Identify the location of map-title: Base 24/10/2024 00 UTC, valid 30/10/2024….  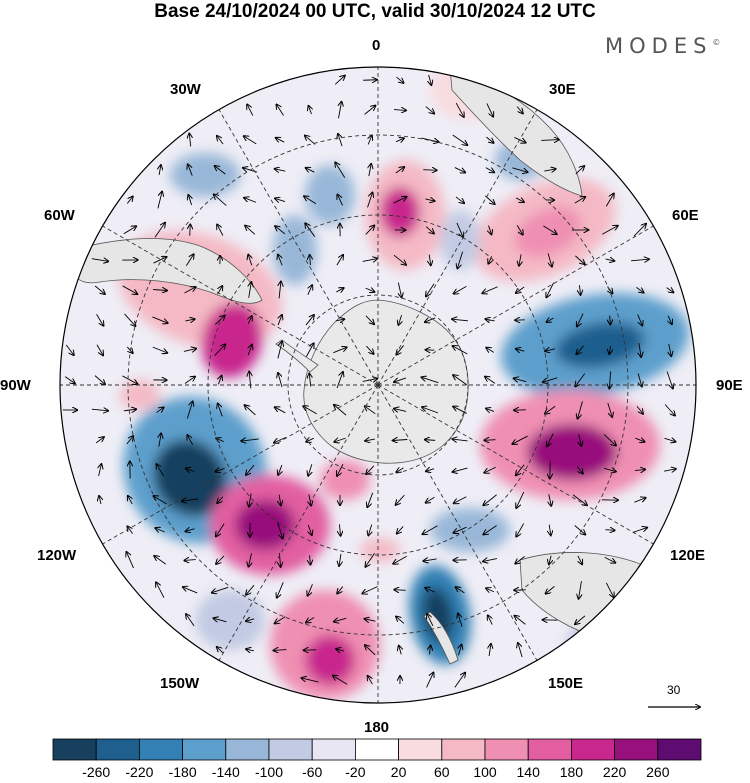
(375, 11).